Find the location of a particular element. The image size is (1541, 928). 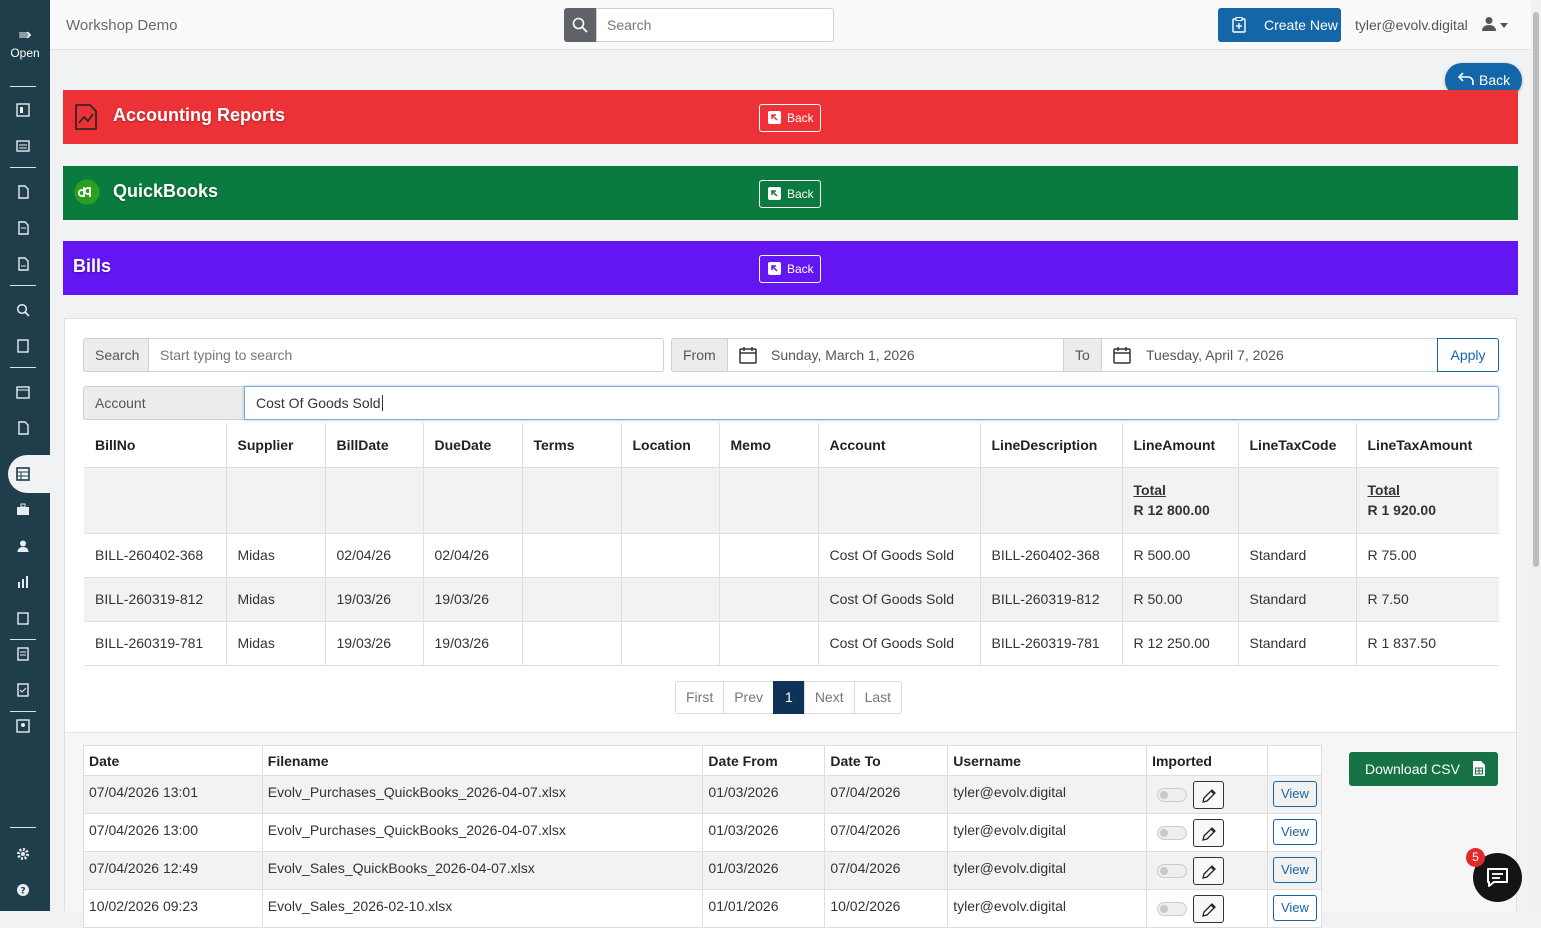

col-header: Location is located at coordinates (670, 445).